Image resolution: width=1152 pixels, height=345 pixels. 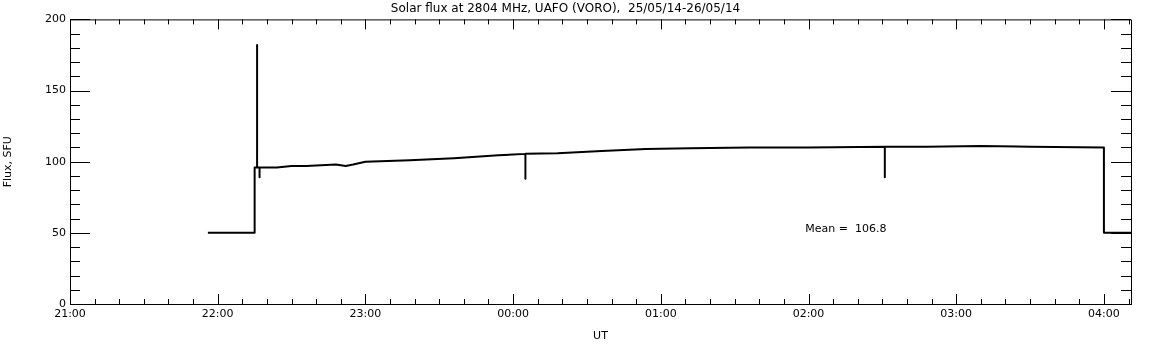 I want to click on y-tick-label: 150, so click(x=55, y=90).